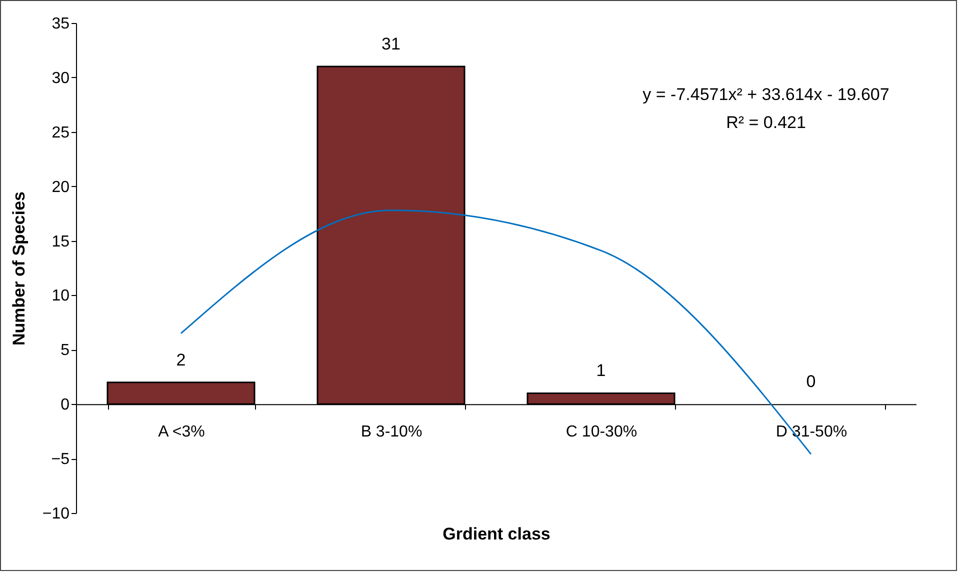 This screenshot has height=575, width=961. Describe the element at coordinates (602, 432) in the screenshot. I see `x-tick-label: C 10-30%` at that location.